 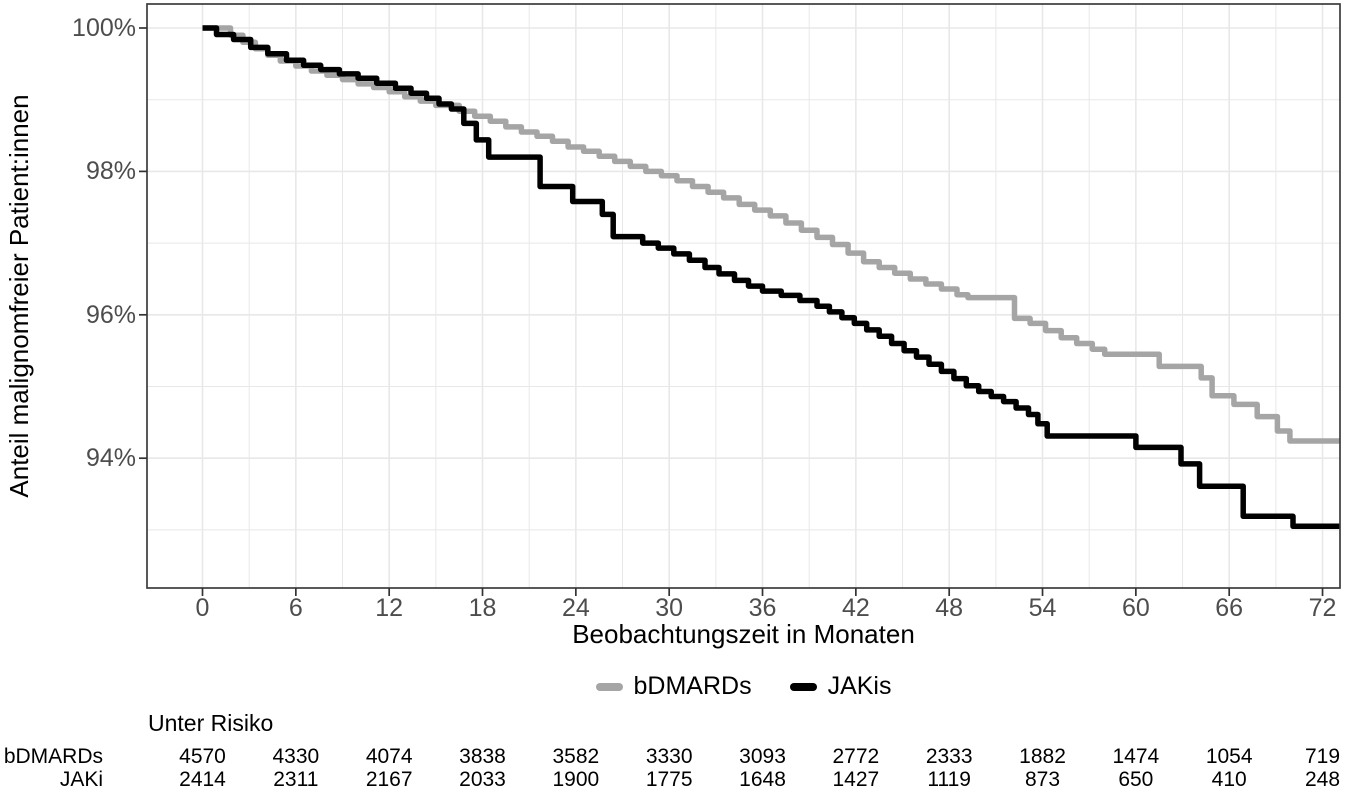 What do you see at coordinates (1042, 756) in the screenshot?
I see `risk-value-bdmards: 1882` at bounding box center [1042, 756].